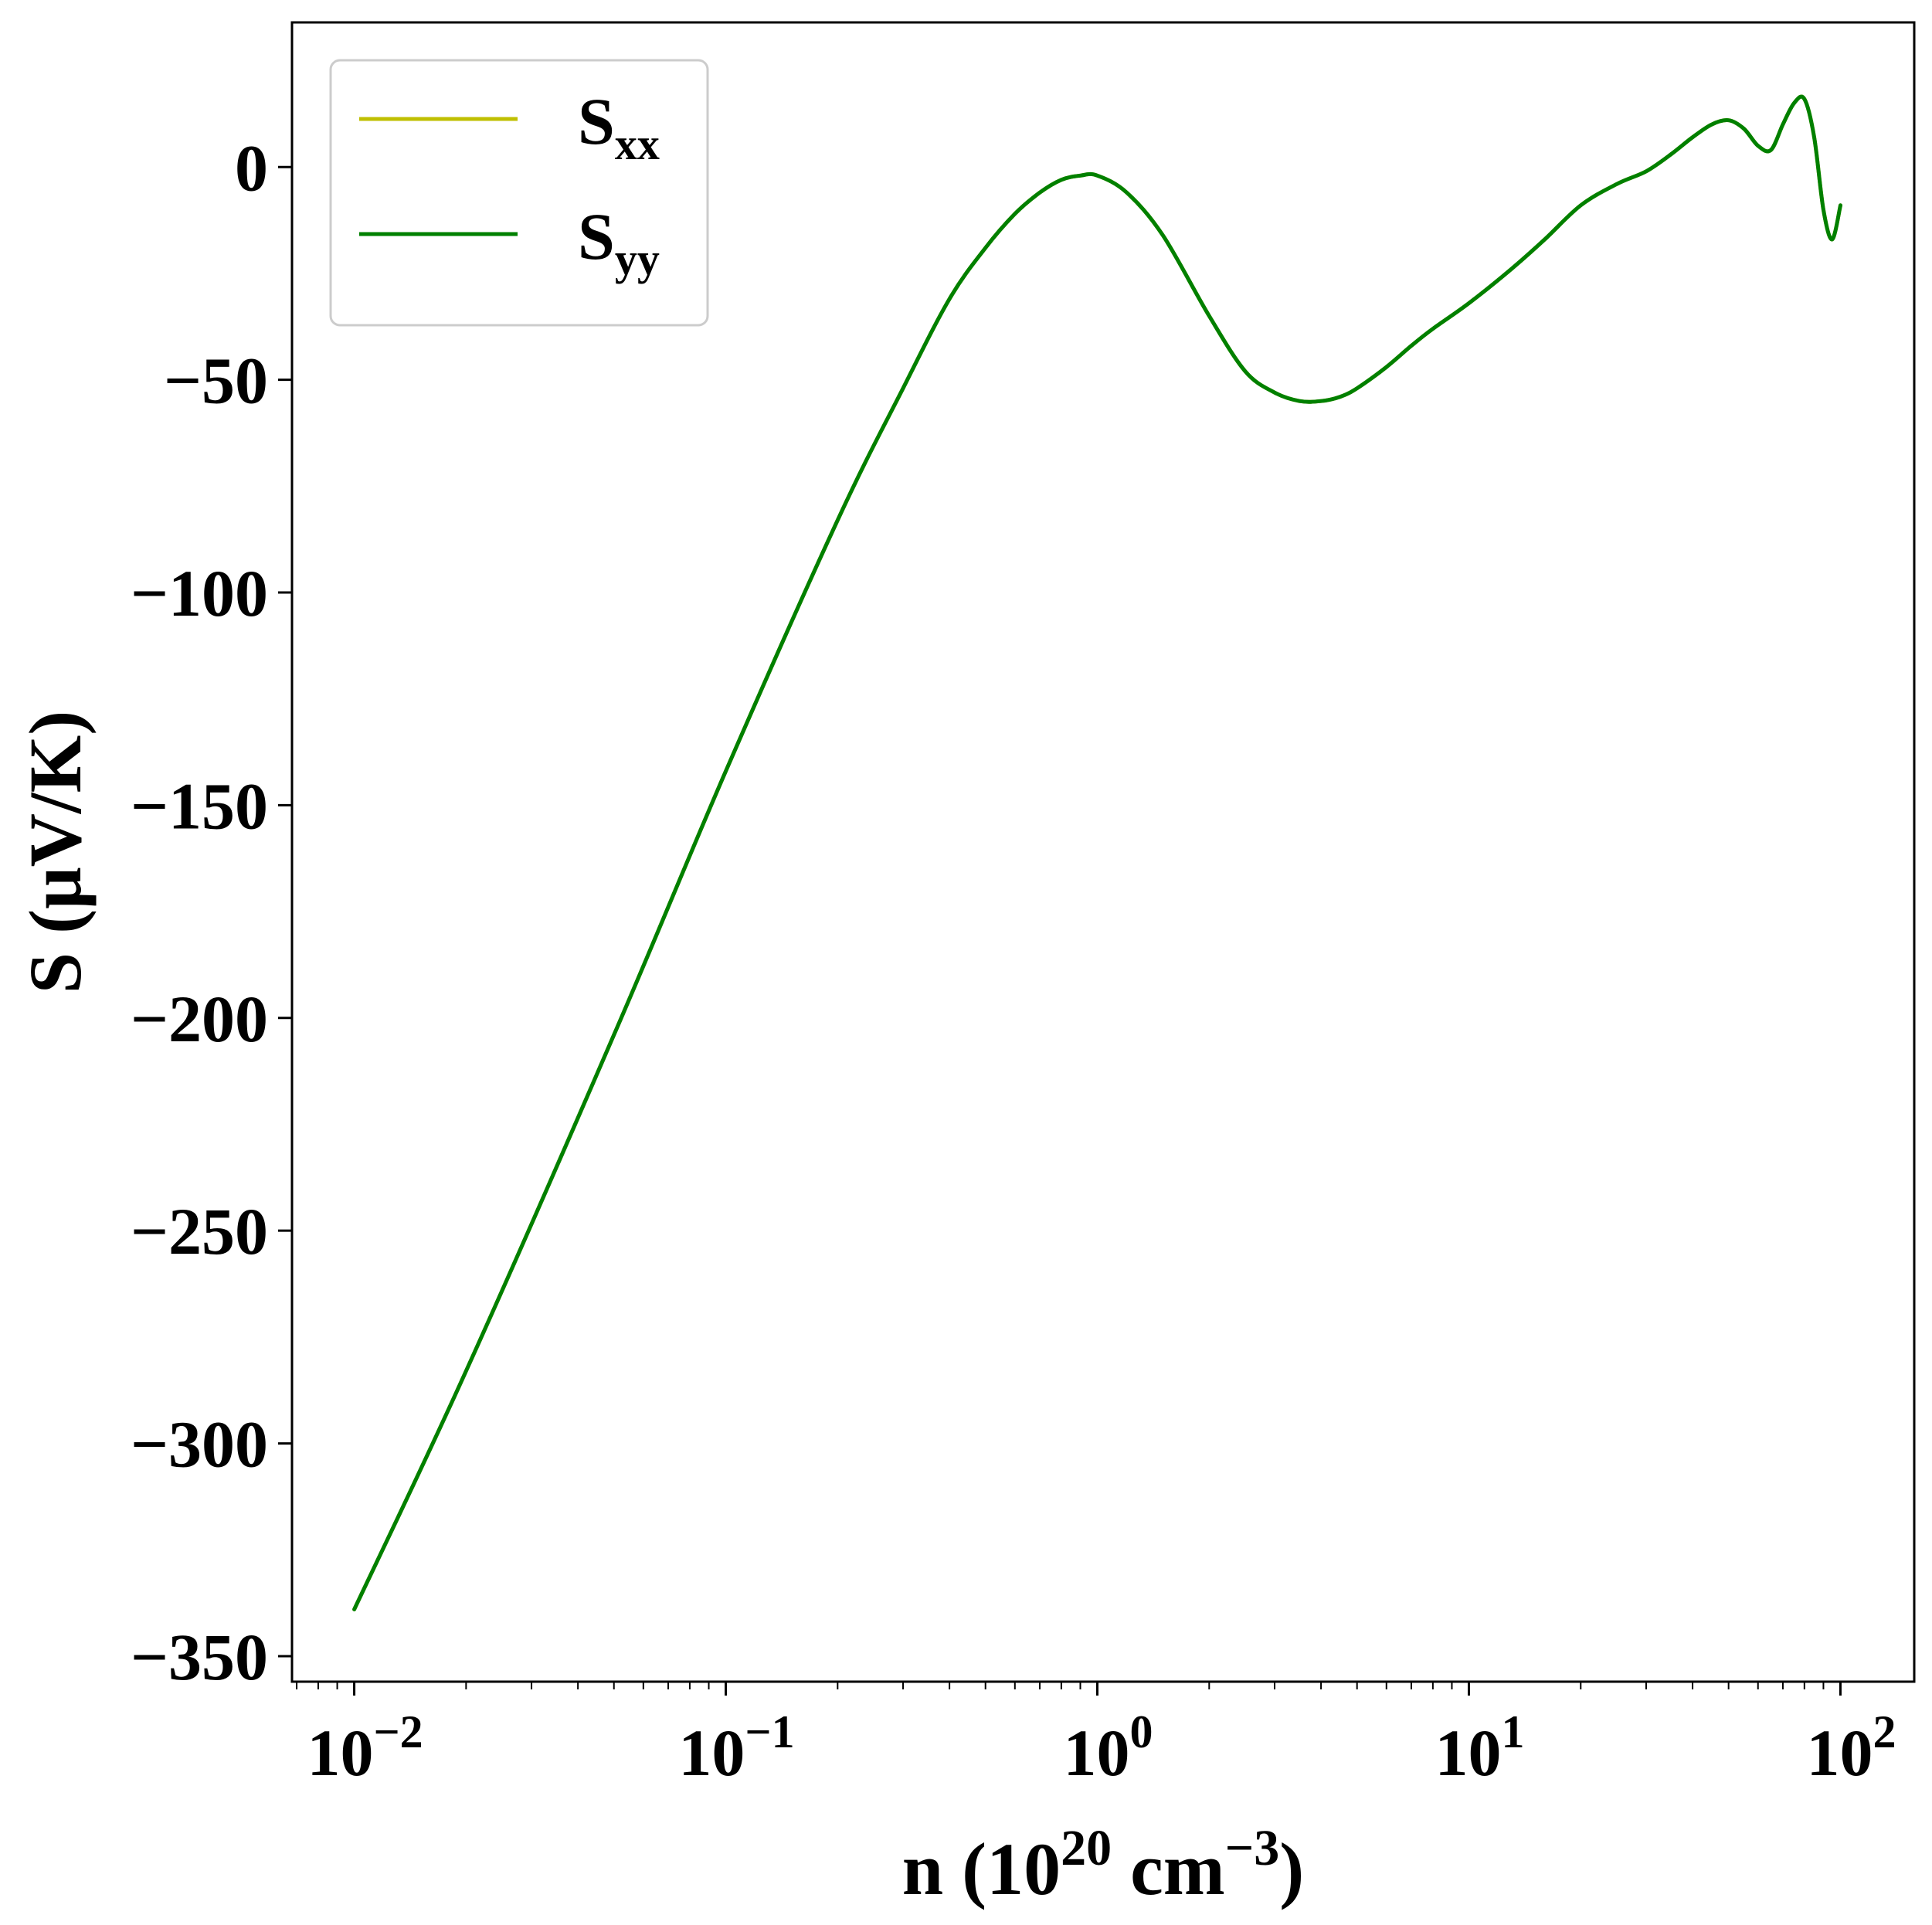  I want to click on x-tick-label: 10⁻¹, so click(736, 1748).